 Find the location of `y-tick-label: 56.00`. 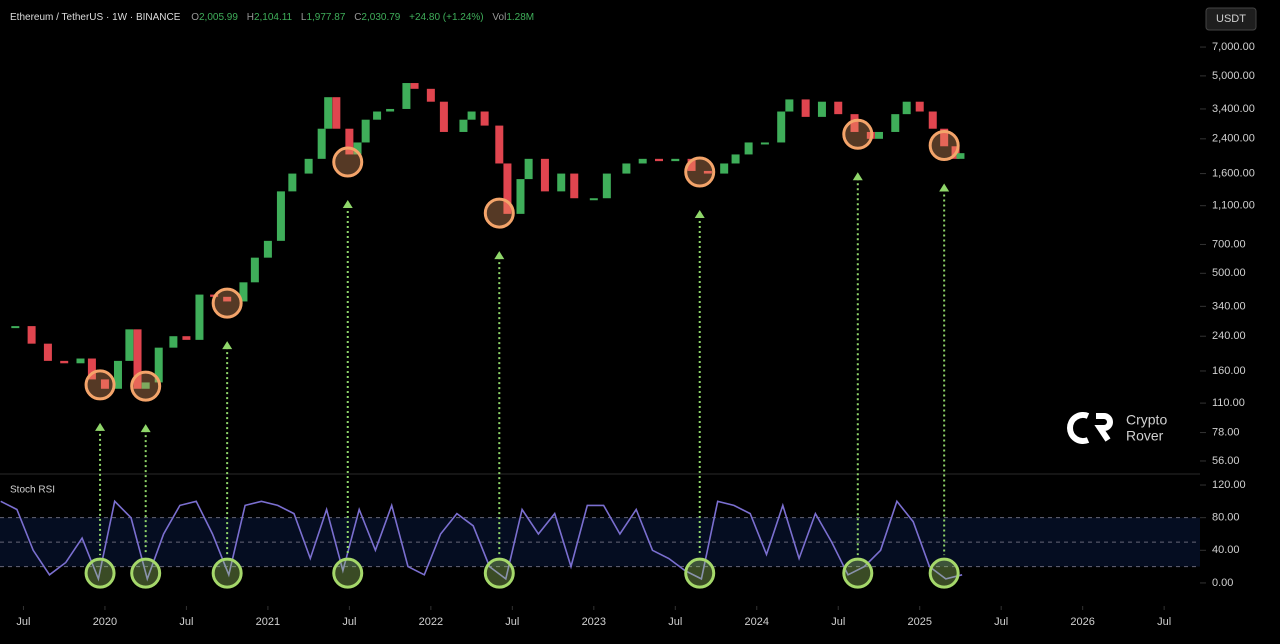

y-tick-label: 56.00 is located at coordinates (1226, 461).